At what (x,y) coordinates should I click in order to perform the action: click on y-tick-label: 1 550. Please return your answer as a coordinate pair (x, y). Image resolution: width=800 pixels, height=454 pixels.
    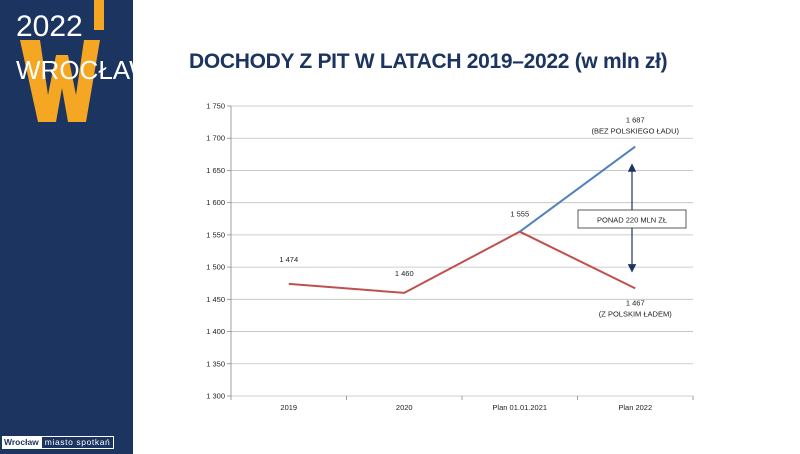
    Looking at the image, I should click on (215, 234).